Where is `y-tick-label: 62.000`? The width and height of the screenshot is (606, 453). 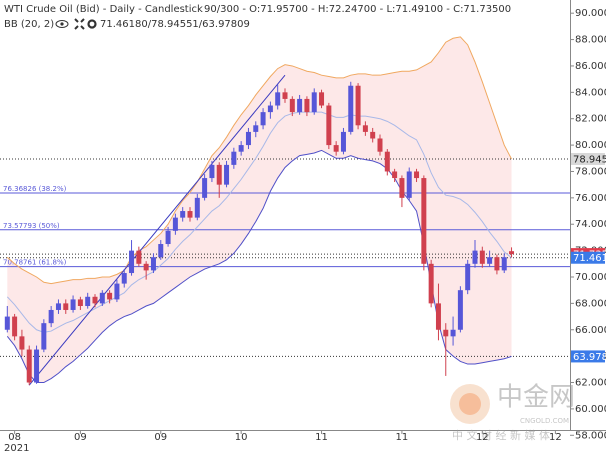 y-tick-label: 62.000 is located at coordinates (590, 383).